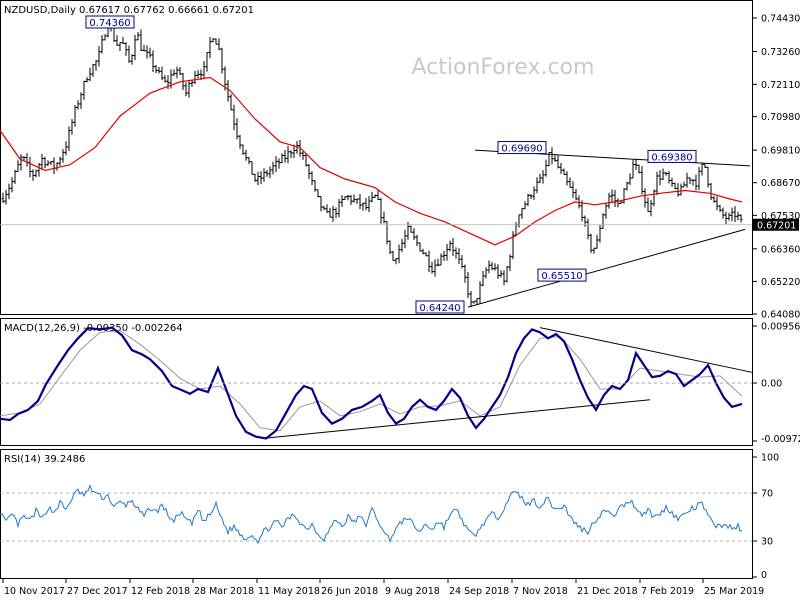 The width and height of the screenshot is (800, 604). I want to click on x-axis-label: 12 Feb 2018, so click(160, 591).